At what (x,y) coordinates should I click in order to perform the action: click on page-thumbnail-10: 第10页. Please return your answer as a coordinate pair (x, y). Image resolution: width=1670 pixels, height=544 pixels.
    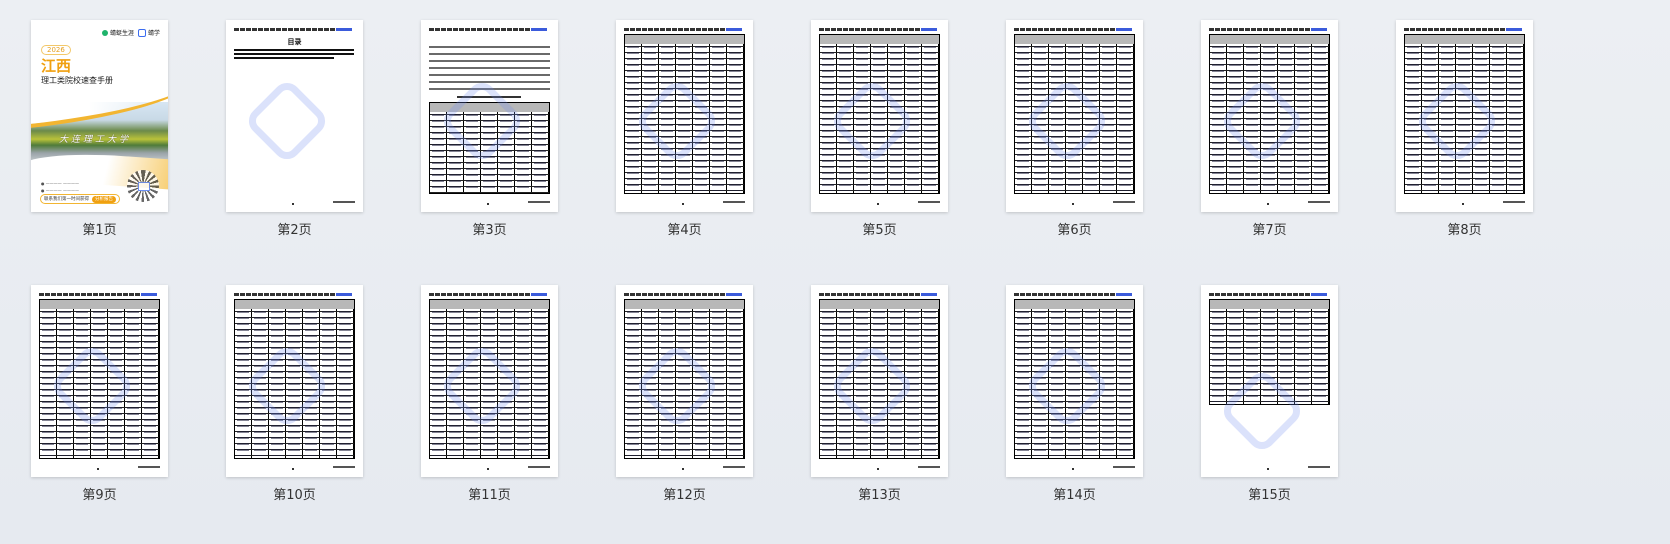
    Looking at the image, I should click on (294, 394).